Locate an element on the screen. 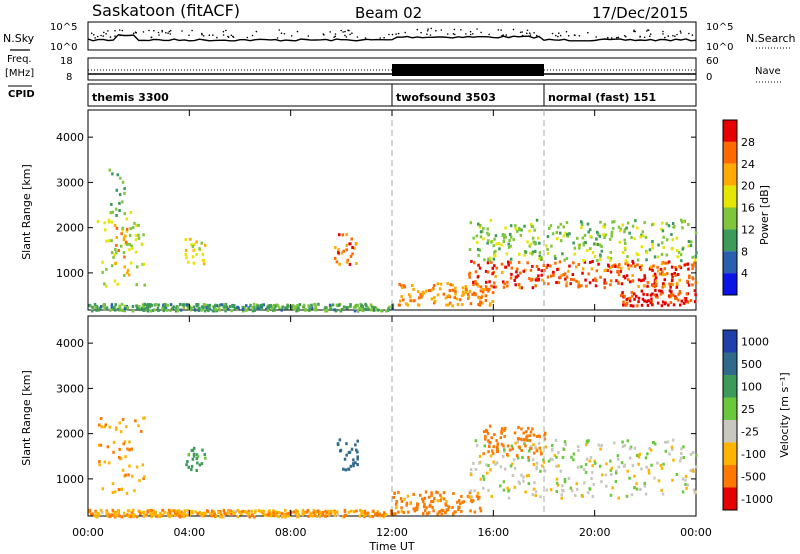  y-tick-label: 2000 is located at coordinates (70, 434).